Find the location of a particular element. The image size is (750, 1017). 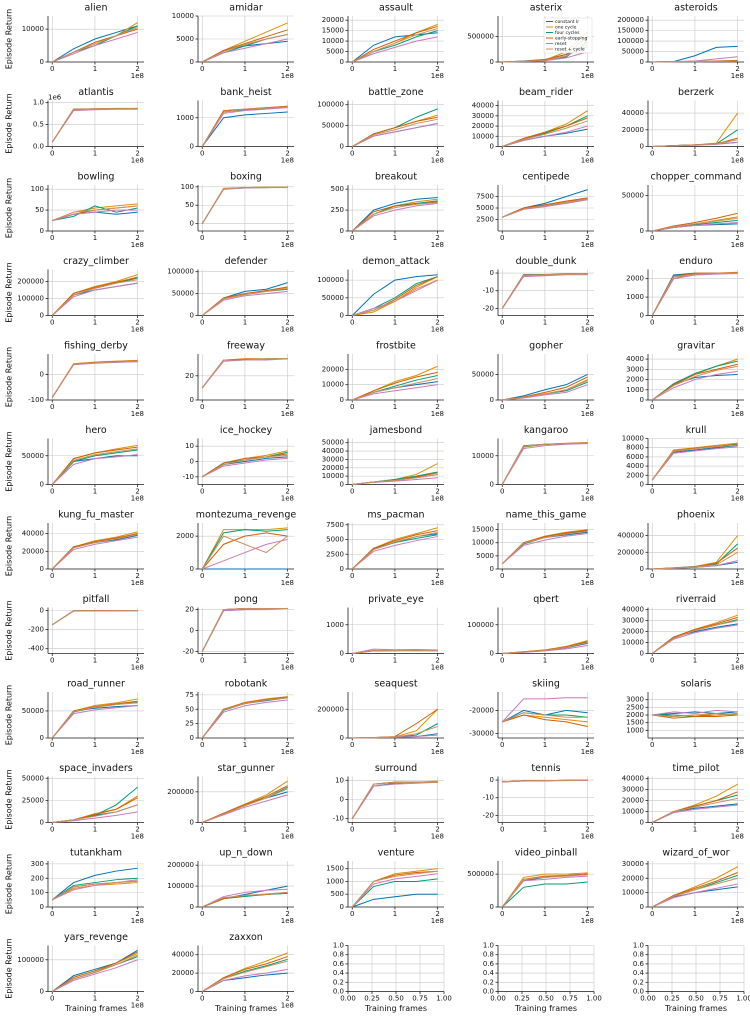

panel-title: wizard_of_wor is located at coordinates (695, 853).